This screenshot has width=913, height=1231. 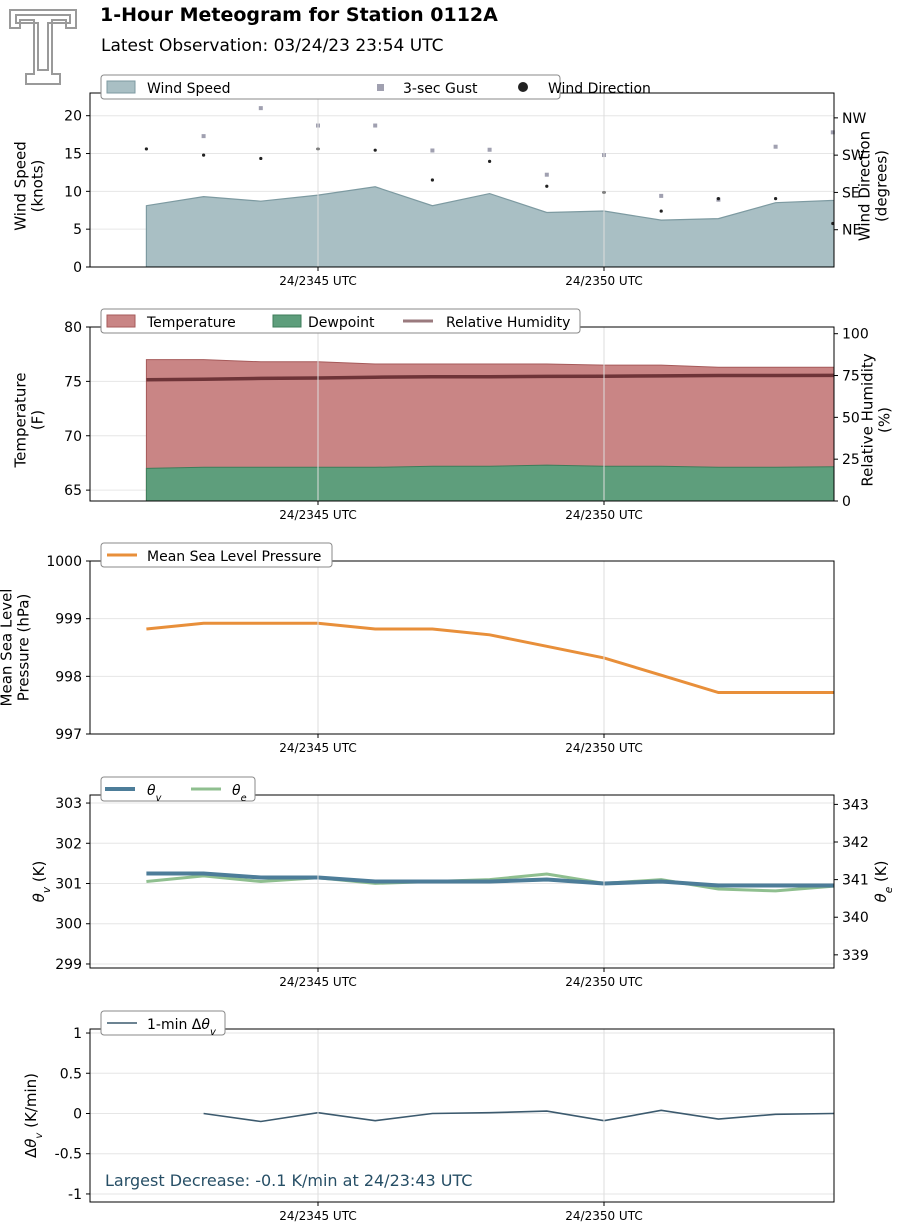 What do you see at coordinates (68, 677) in the screenshot?
I see `mslp-y-tick-label: 998` at bounding box center [68, 677].